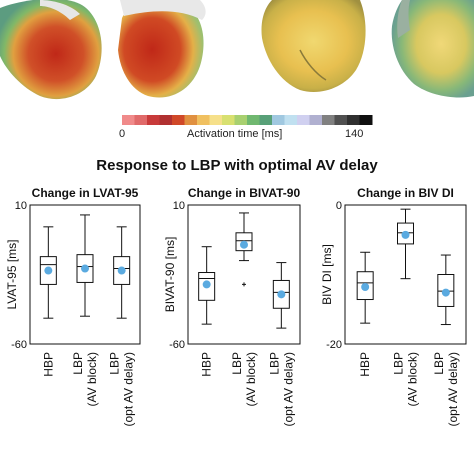  I want to click on y-tick-label: -20, so click(334, 345).